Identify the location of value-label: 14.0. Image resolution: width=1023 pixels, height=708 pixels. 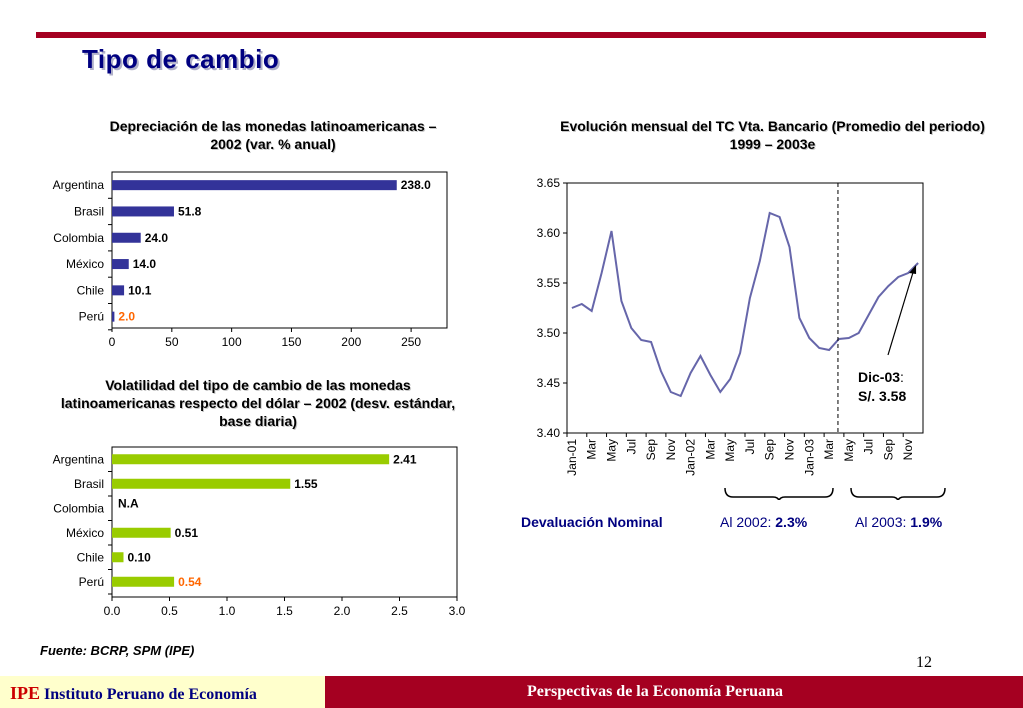
(145, 264).